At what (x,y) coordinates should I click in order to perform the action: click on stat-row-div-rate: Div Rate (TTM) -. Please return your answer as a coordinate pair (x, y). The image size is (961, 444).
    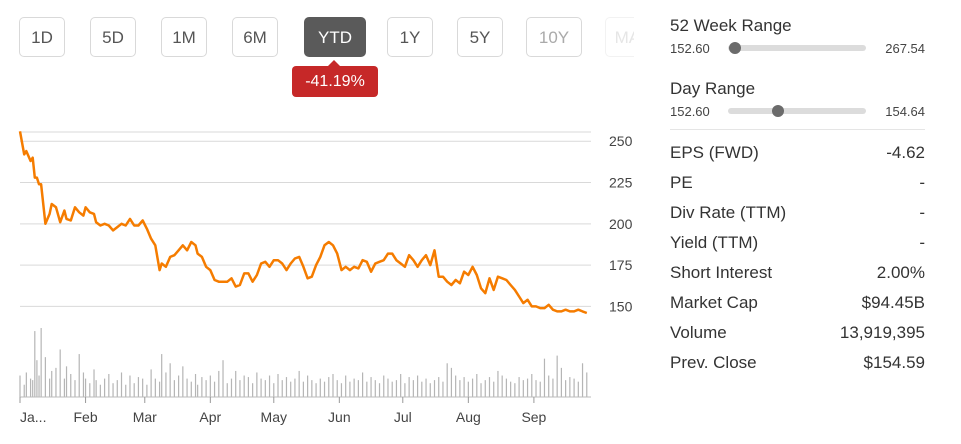
    Looking at the image, I should click on (797, 214).